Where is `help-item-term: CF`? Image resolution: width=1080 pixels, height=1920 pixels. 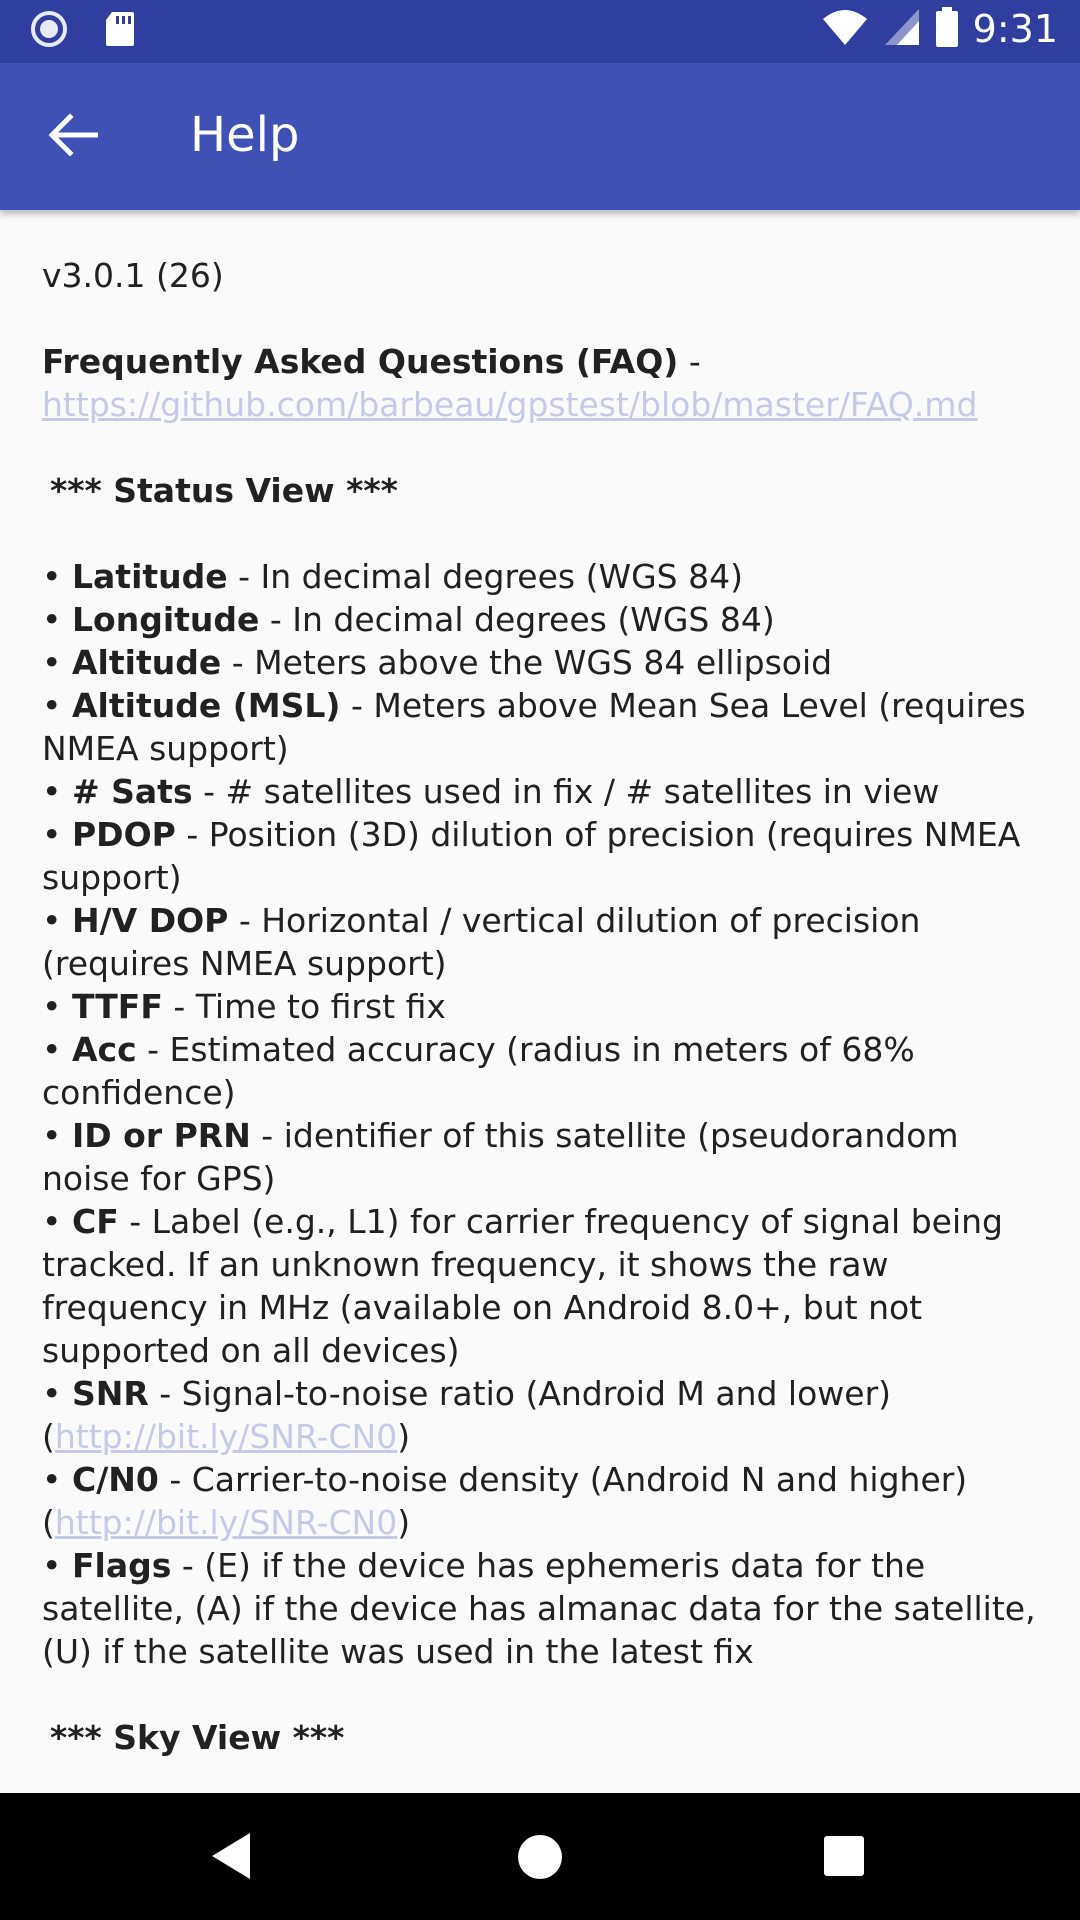 help-item-term: CF is located at coordinates (95, 1221).